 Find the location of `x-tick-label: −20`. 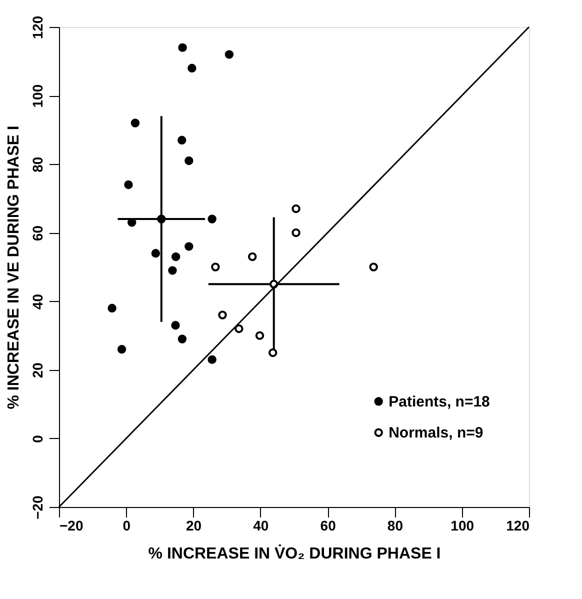

x-tick-label: −20 is located at coordinates (72, 526).